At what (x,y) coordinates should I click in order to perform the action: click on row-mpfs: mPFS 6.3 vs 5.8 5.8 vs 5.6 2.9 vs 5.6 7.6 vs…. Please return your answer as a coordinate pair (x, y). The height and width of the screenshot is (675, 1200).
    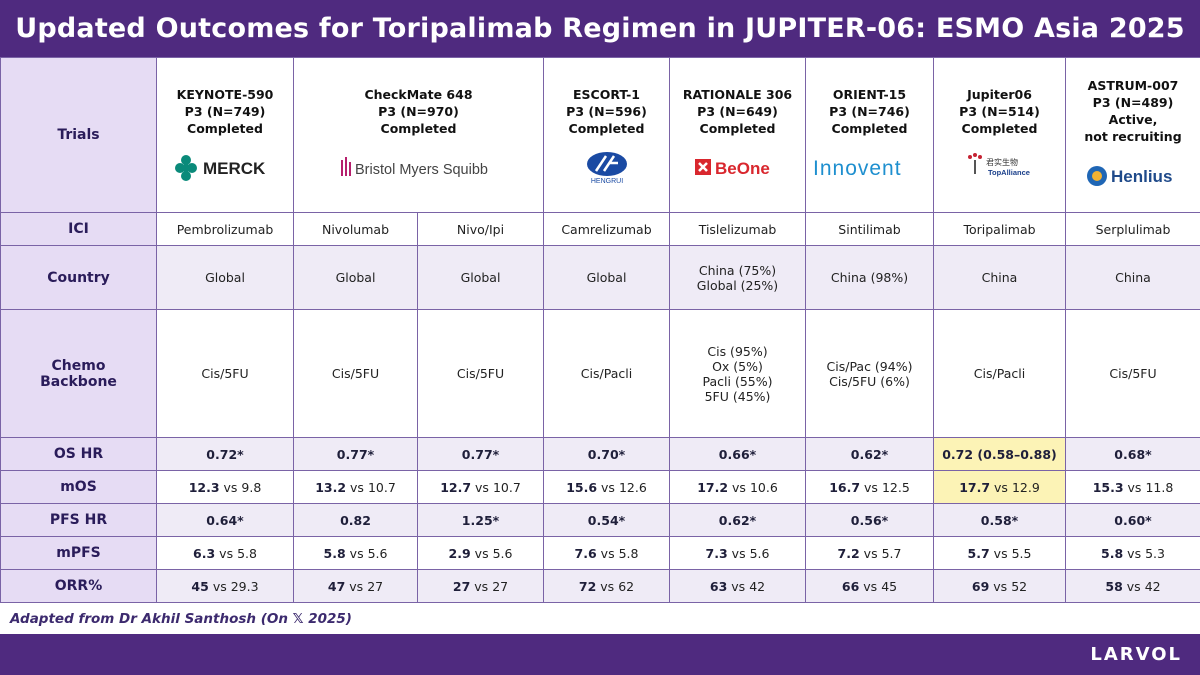
    Looking at the image, I should click on (600, 553).